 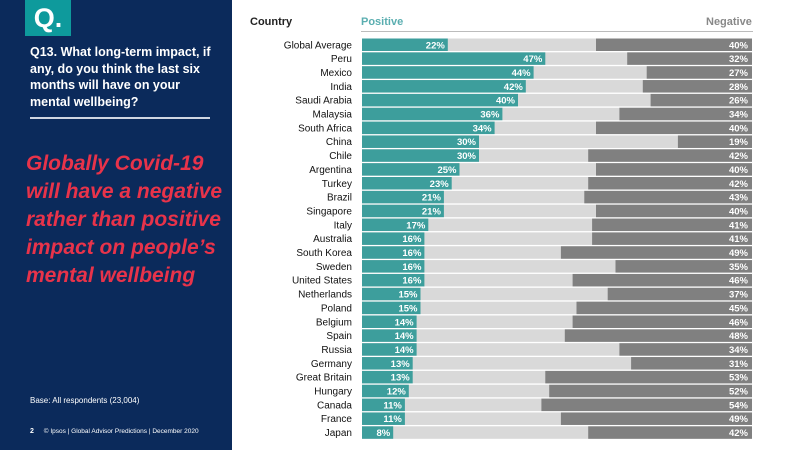 What do you see at coordinates (382, 22) in the screenshot?
I see `positive-header: Positive` at bounding box center [382, 22].